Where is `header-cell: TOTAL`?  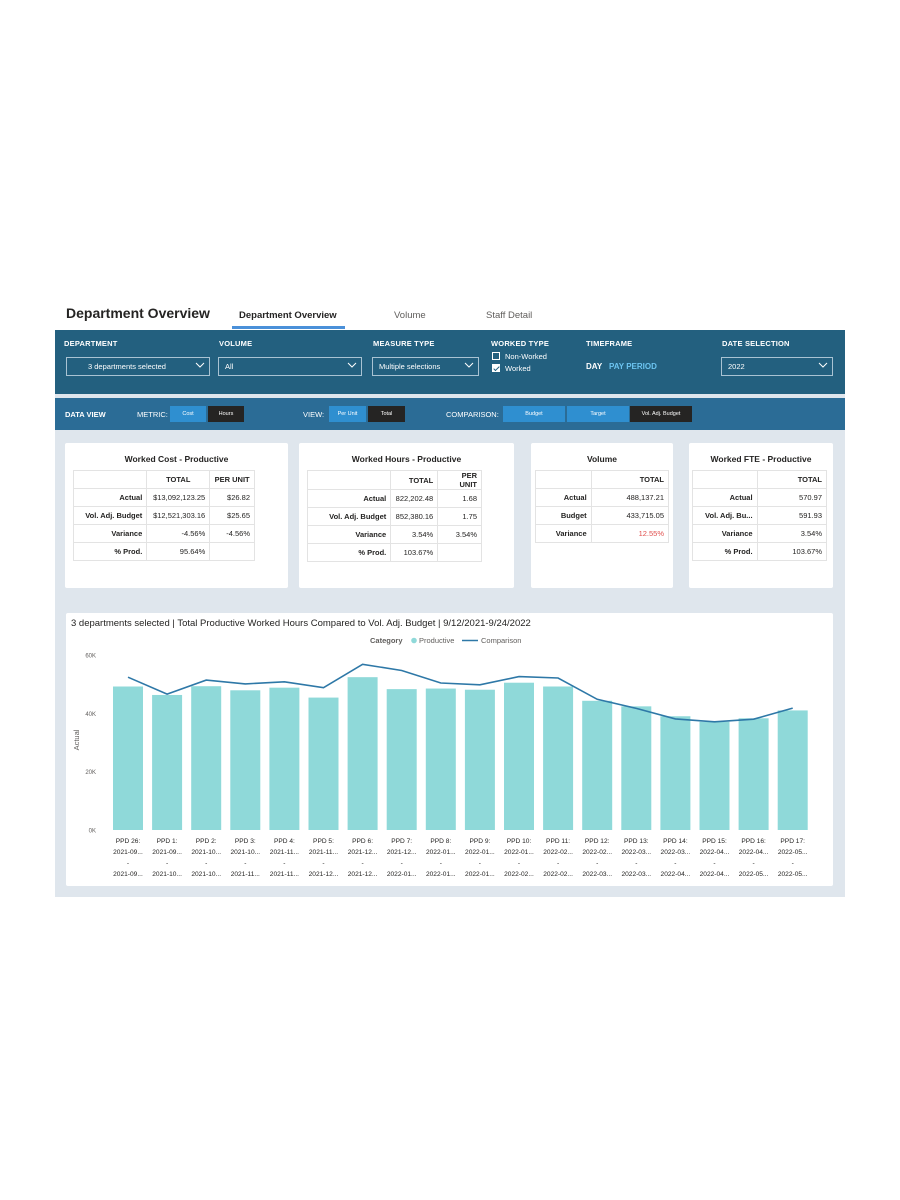 header-cell: TOTAL is located at coordinates (178, 479).